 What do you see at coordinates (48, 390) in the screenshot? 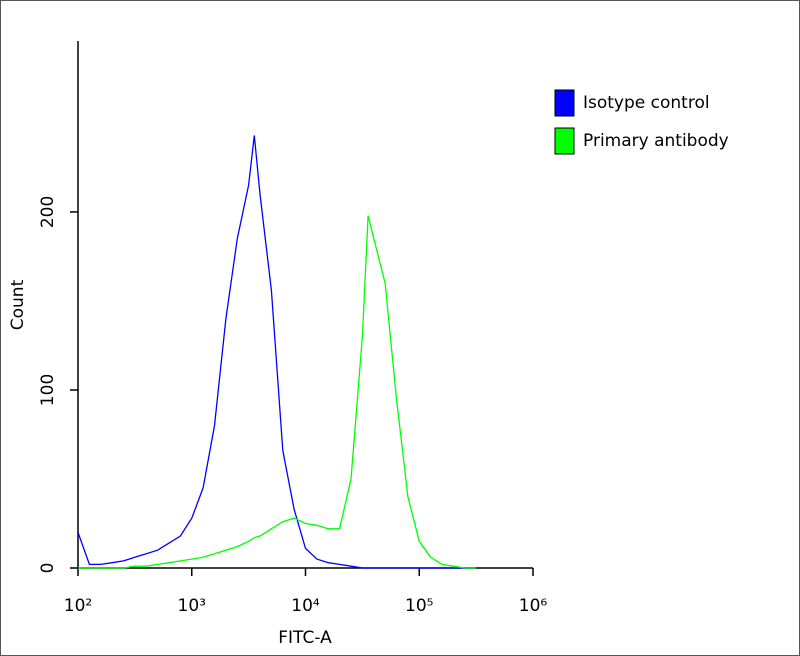
I see `y-tick-label: 100` at bounding box center [48, 390].